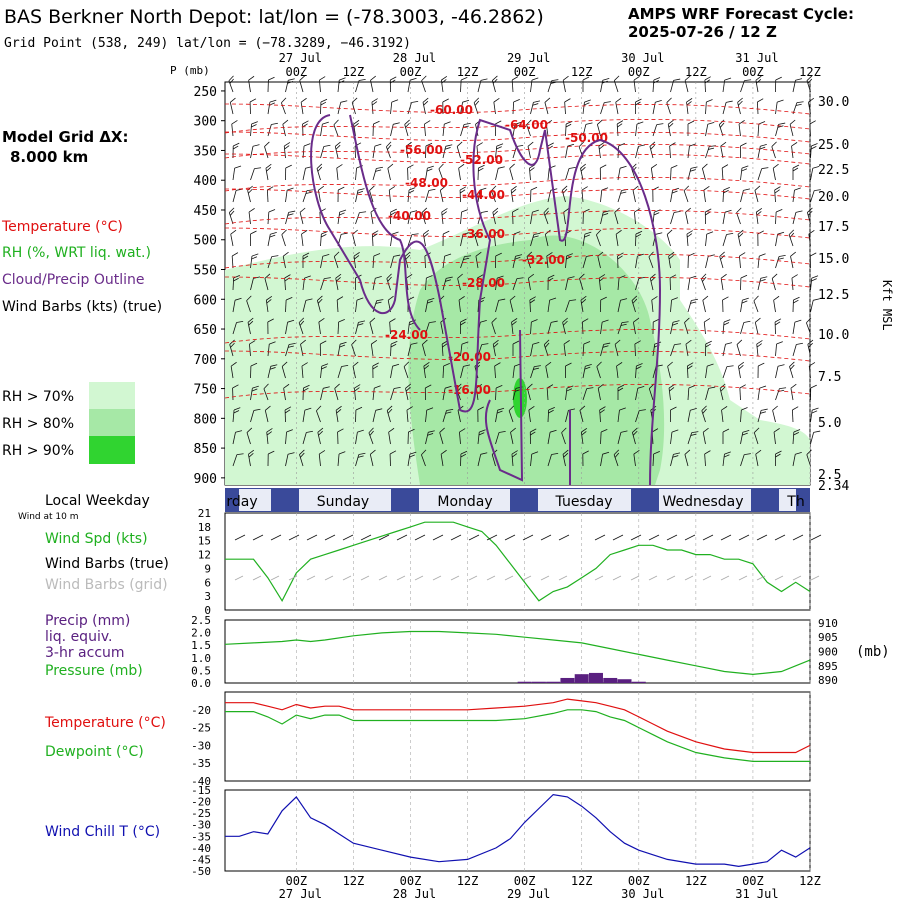 The height and width of the screenshot is (900, 900). What do you see at coordinates (205, 449) in the screenshot?
I see `pressure-tick-label: 850` at bounding box center [205, 449].